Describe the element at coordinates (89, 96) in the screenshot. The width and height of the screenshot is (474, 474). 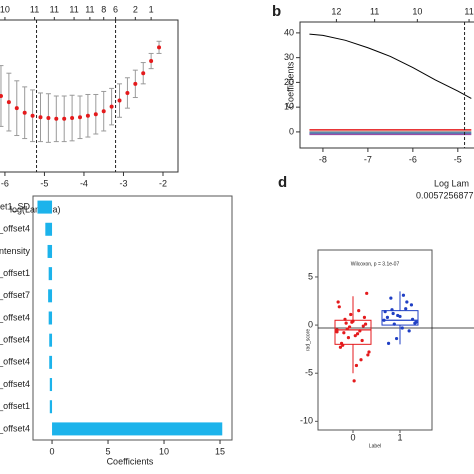
I see `frame-a` at that location.